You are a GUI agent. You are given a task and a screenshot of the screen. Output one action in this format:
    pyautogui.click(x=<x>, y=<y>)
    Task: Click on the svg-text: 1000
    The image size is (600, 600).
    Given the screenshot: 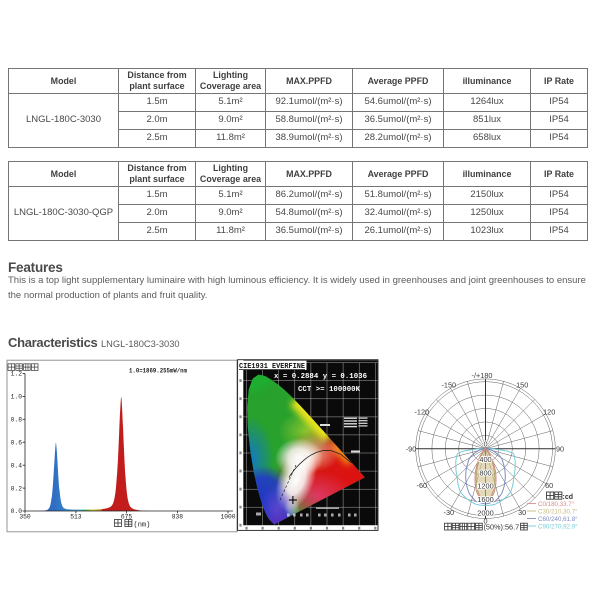 What is the action you would take?
    pyautogui.click(x=227, y=517)
    